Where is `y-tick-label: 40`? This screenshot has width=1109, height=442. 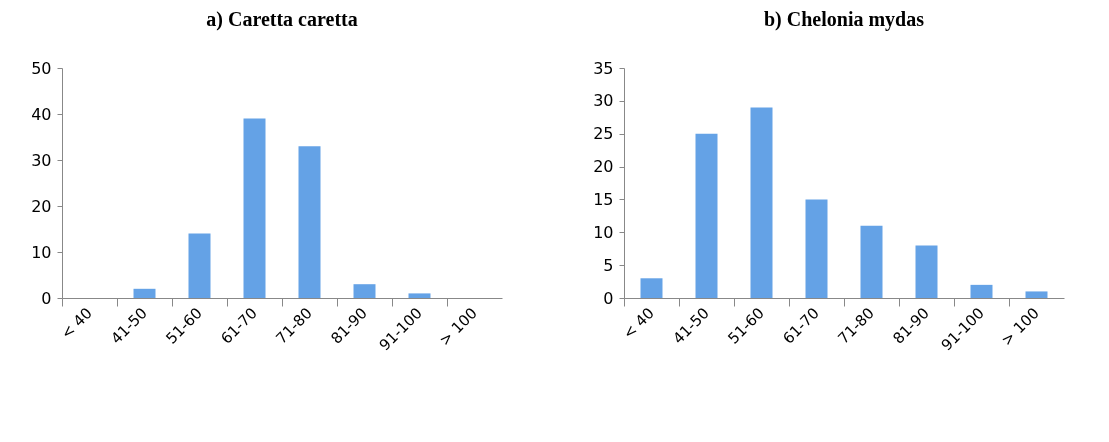
y-tick-label: 40 is located at coordinates (41, 114).